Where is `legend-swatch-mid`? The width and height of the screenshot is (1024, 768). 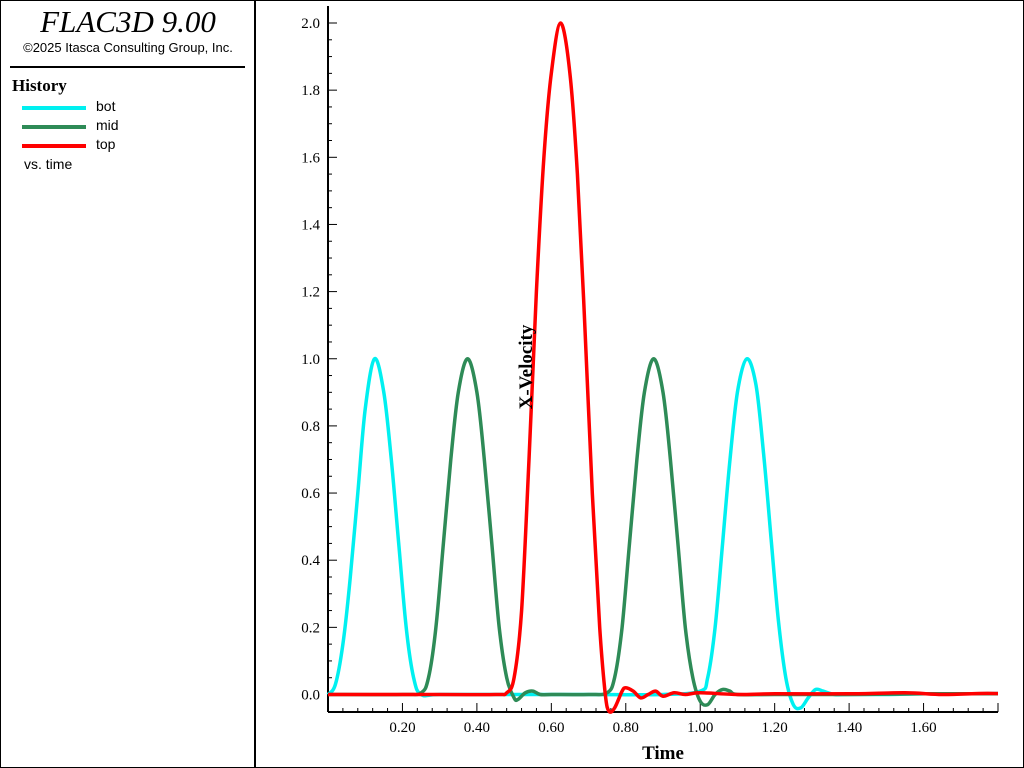
legend-swatch-mid is located at coordinates (54, 127).